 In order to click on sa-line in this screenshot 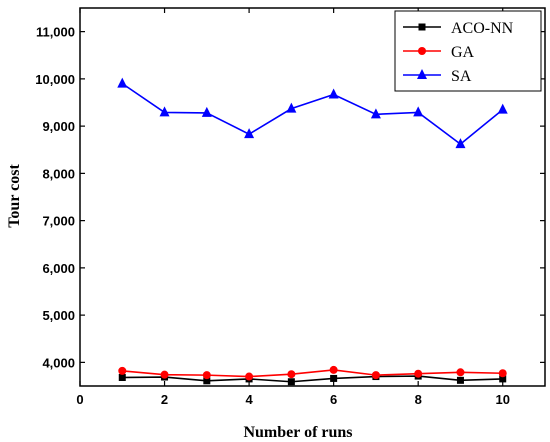, I will do `click(312, 114)`.